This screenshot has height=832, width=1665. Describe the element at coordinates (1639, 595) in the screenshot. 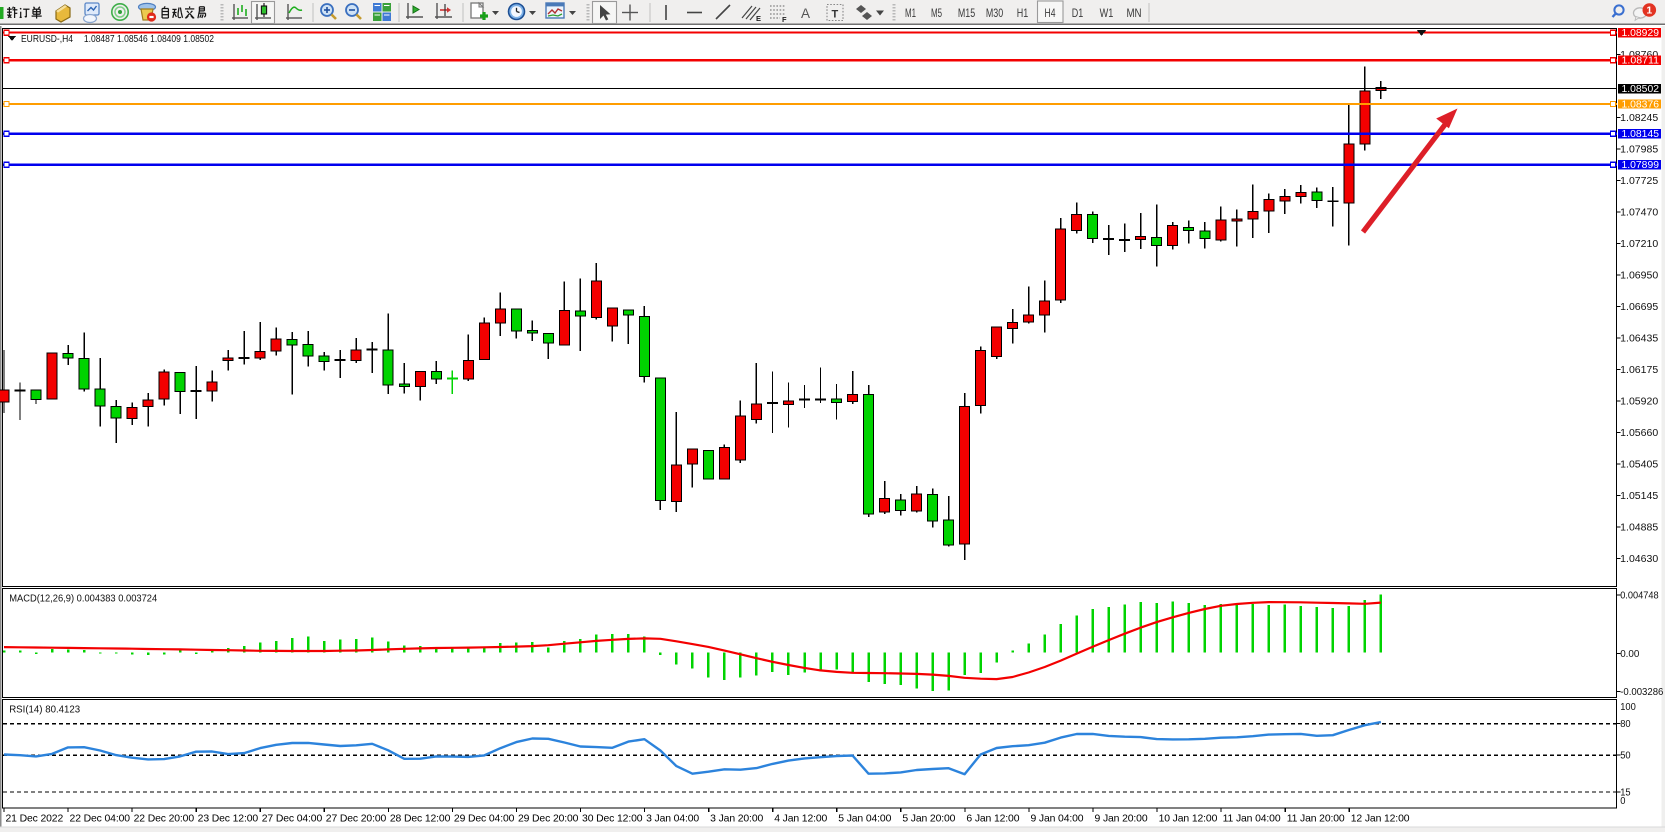

I see `svg-text: 0.004748` at that location.